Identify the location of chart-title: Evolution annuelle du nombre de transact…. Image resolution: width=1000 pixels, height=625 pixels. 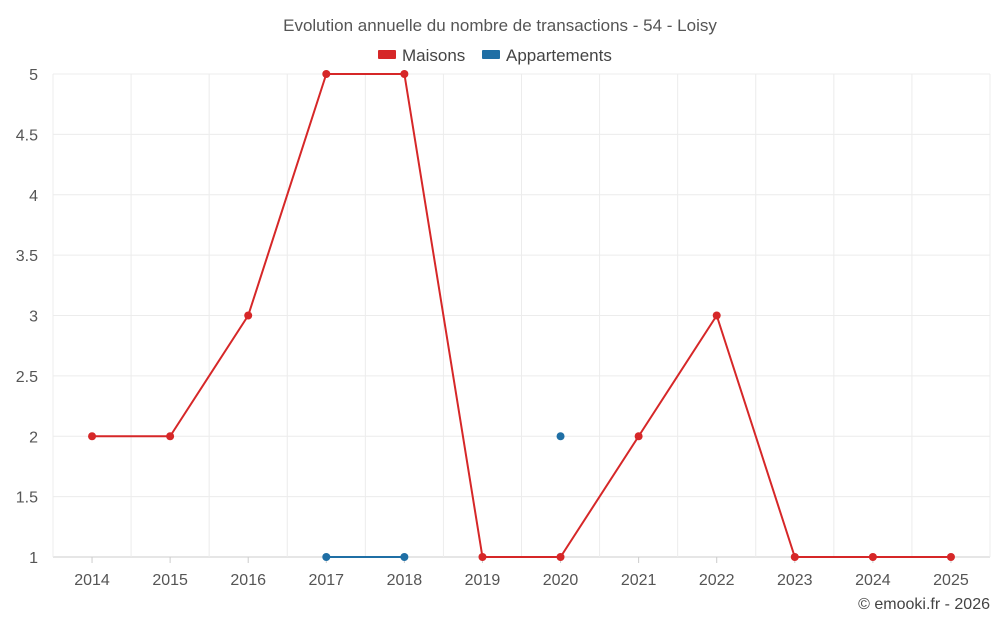
(500, 25).